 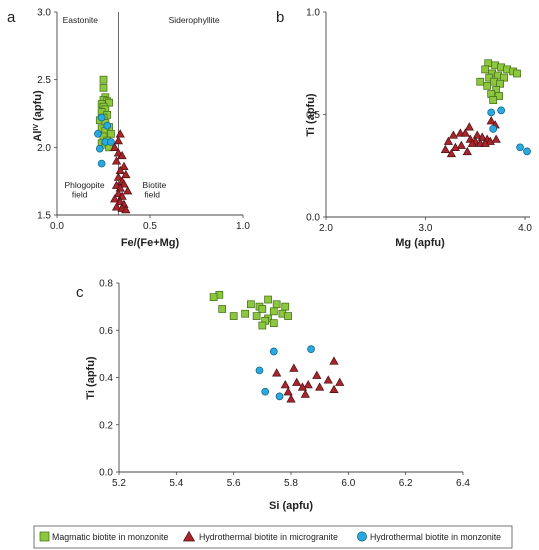 What do you see at coordinates (80, 292) in the screenshot?
I see `panel-c-letter: c` at bounding box center [80, 292].